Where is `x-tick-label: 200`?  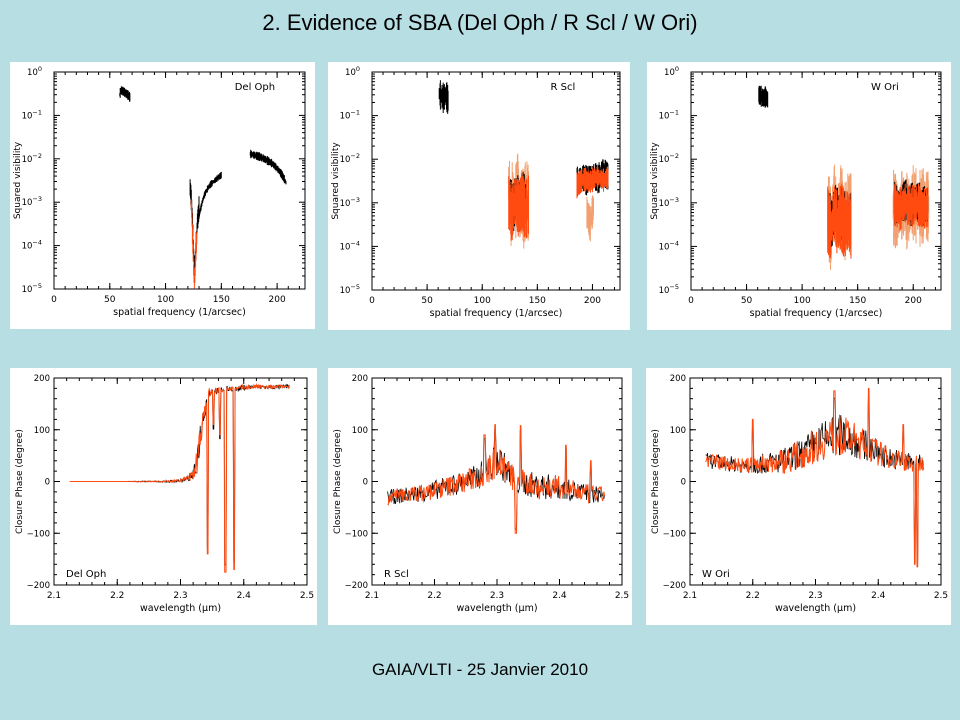 x-tick-label: 200 is located at coordinates (277, 300).